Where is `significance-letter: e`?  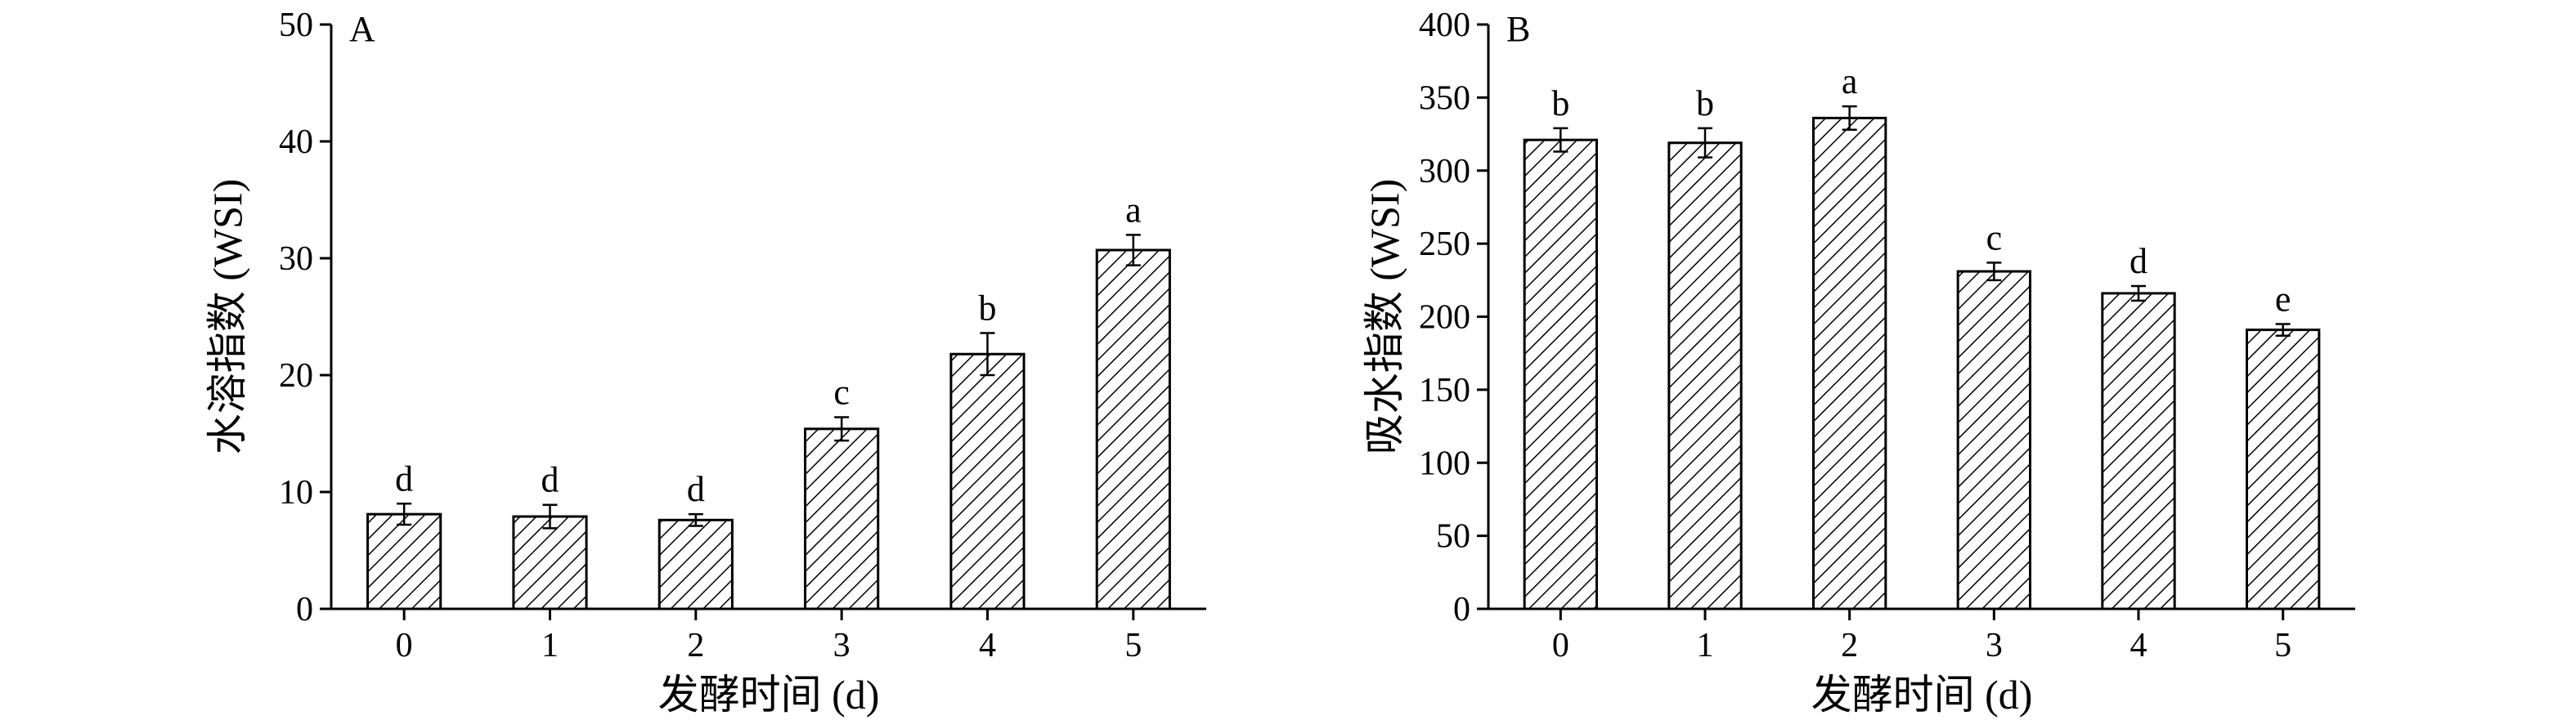 significance-letter: e is located at coordinates (2283, 299).